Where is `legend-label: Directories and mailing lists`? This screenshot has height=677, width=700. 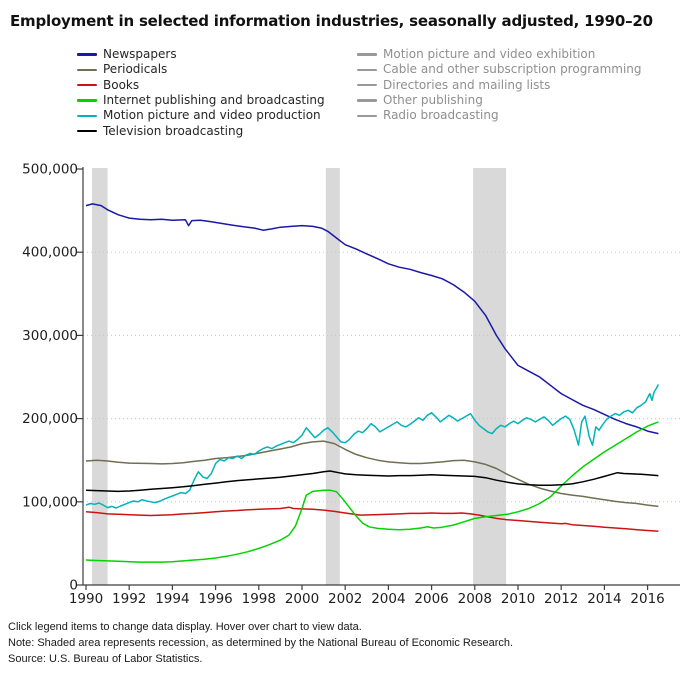 legend-label: Directories and mailing lists is located at coordinates (467, 84).